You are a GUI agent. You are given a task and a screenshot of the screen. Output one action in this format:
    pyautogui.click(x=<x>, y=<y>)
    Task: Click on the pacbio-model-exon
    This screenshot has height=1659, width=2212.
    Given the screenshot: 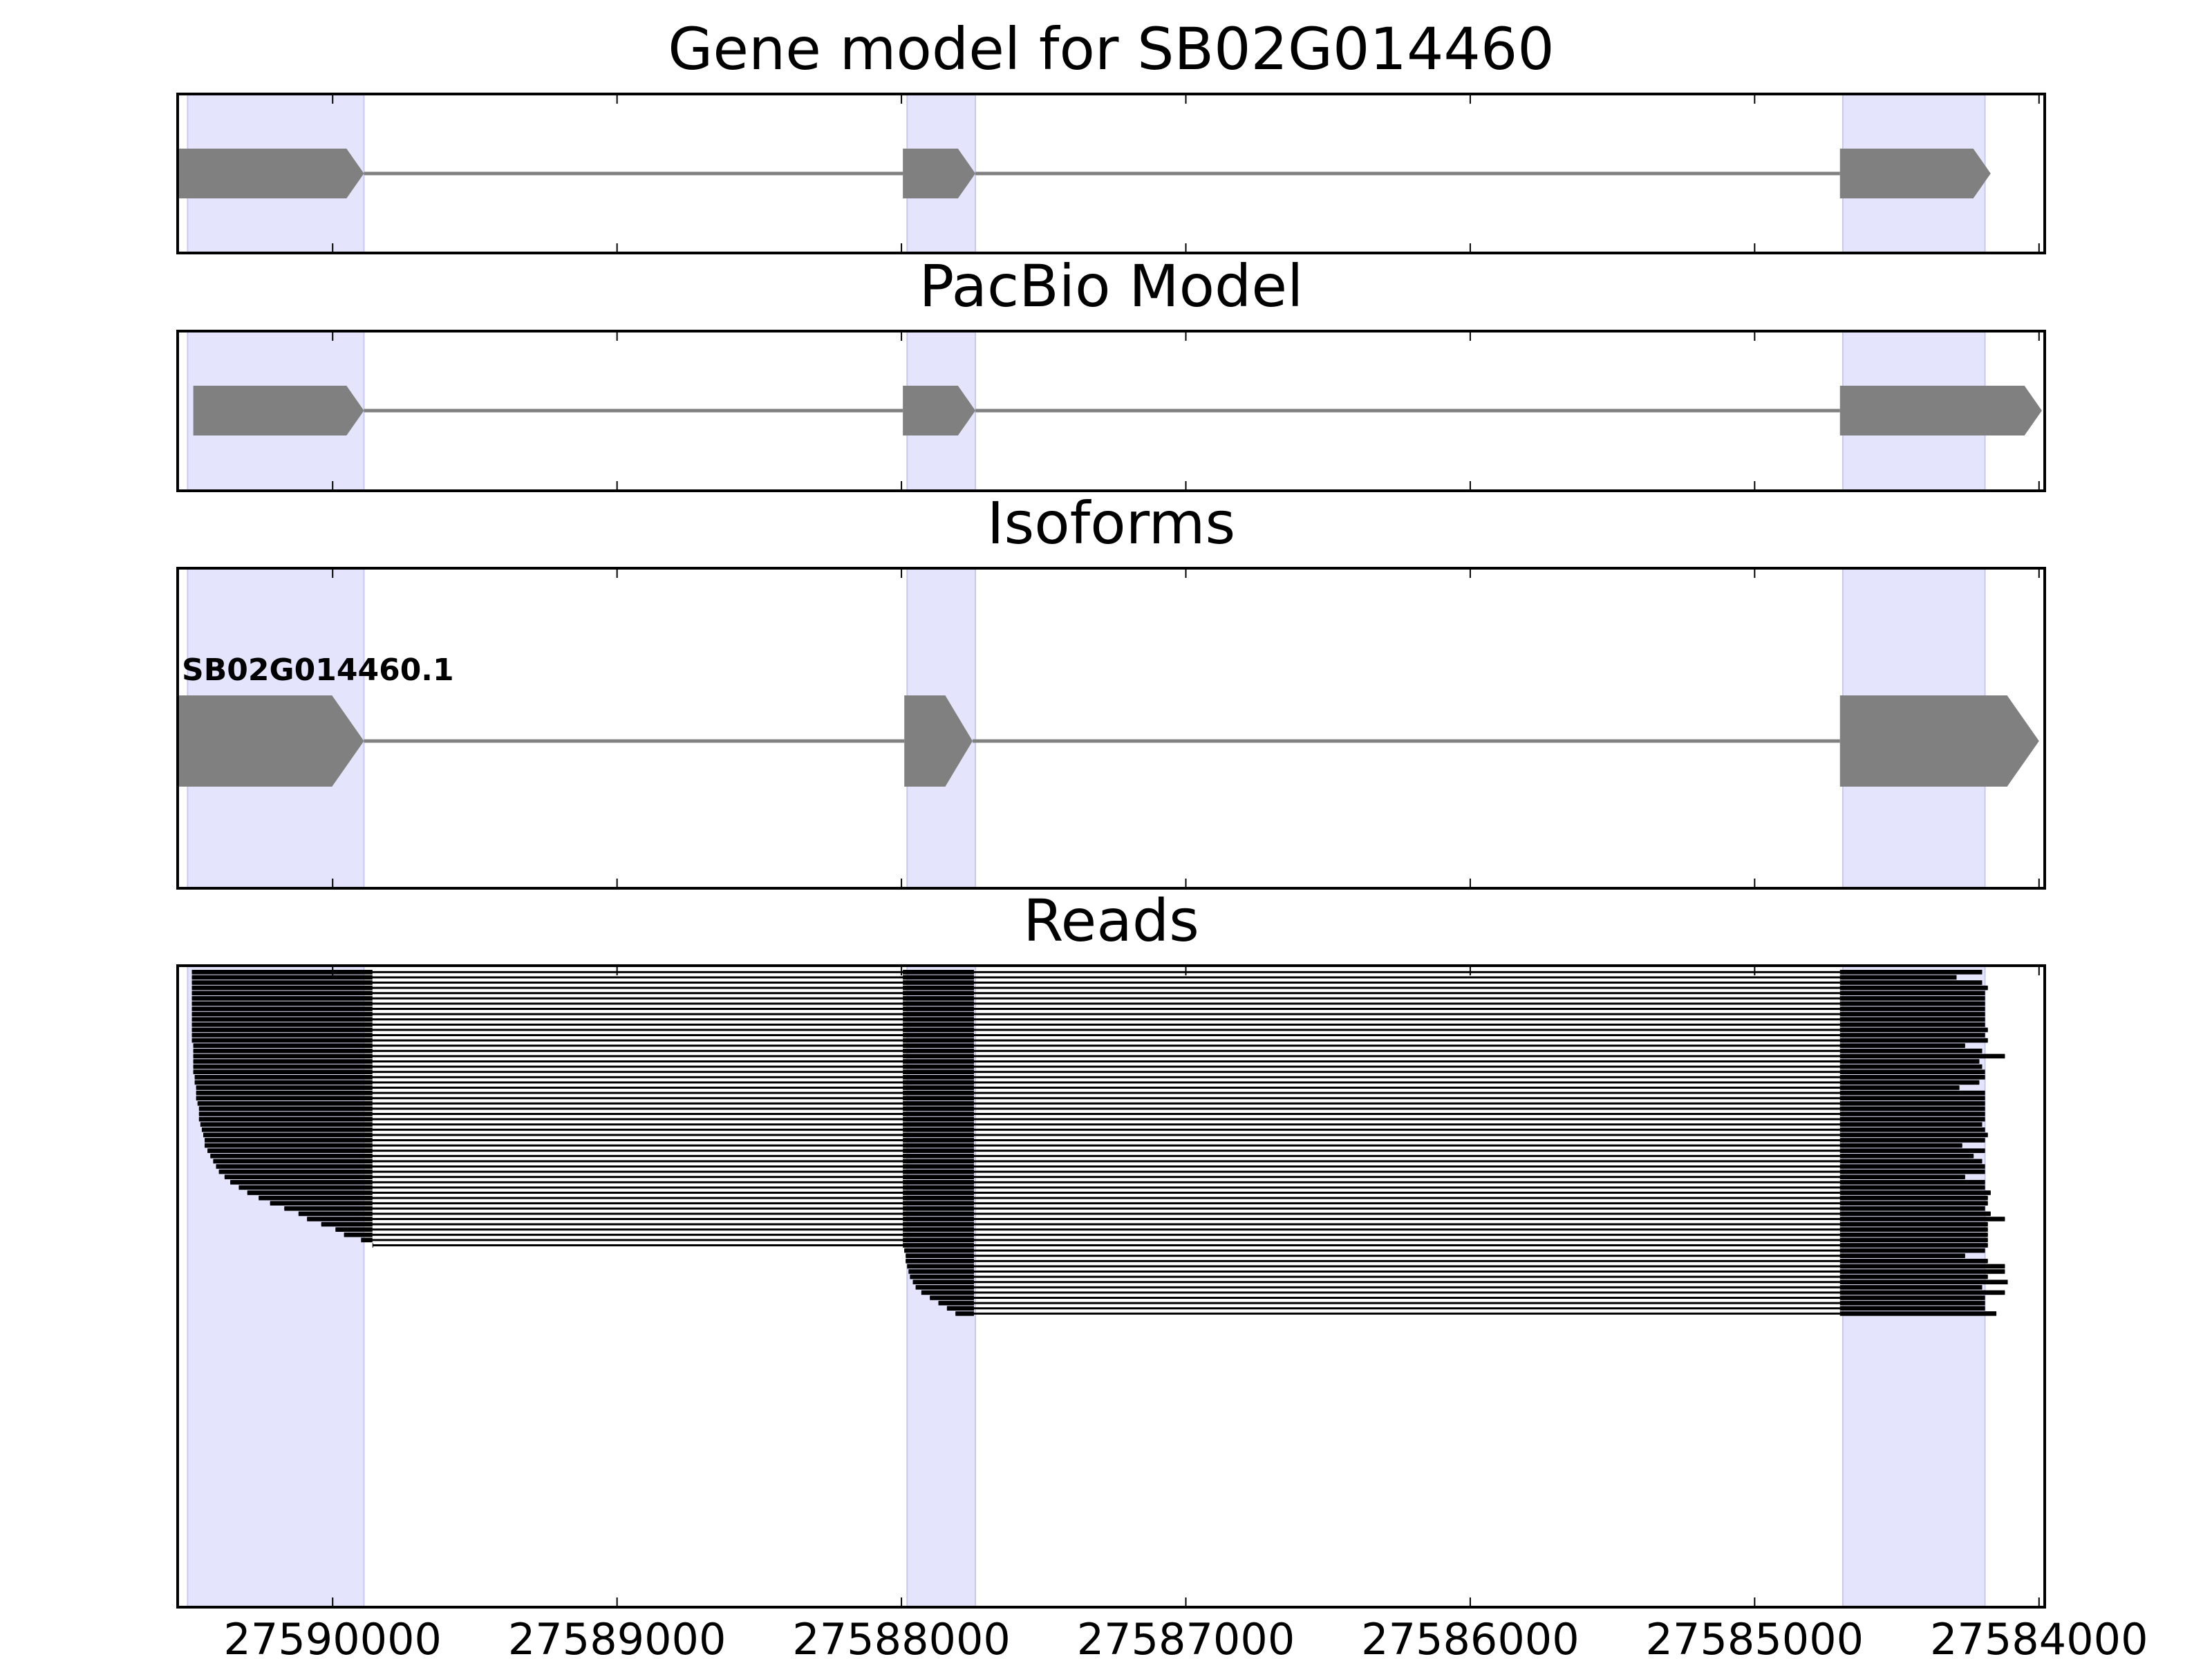 What is the action you would take?
    pyautogui.click(x=1940, y=411)
    